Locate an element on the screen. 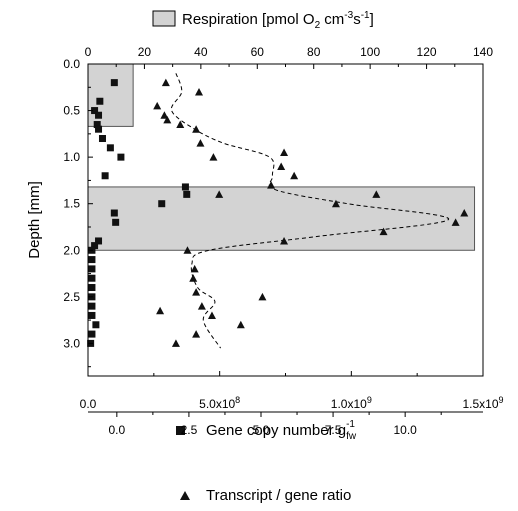 The image size is (518, 511). respiration-legend-label: Respiration [pmol O2 cm-3s-1] is located at coordinates (278, 20).